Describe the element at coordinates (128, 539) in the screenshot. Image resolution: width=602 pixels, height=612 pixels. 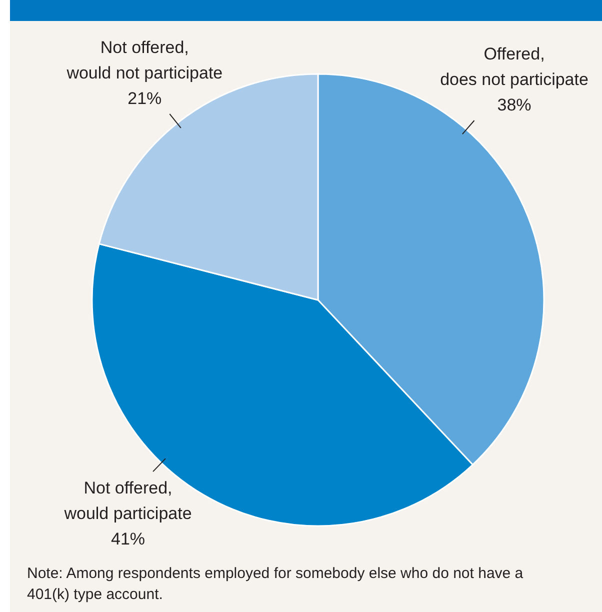
I see `data-label: 41%` at that location.